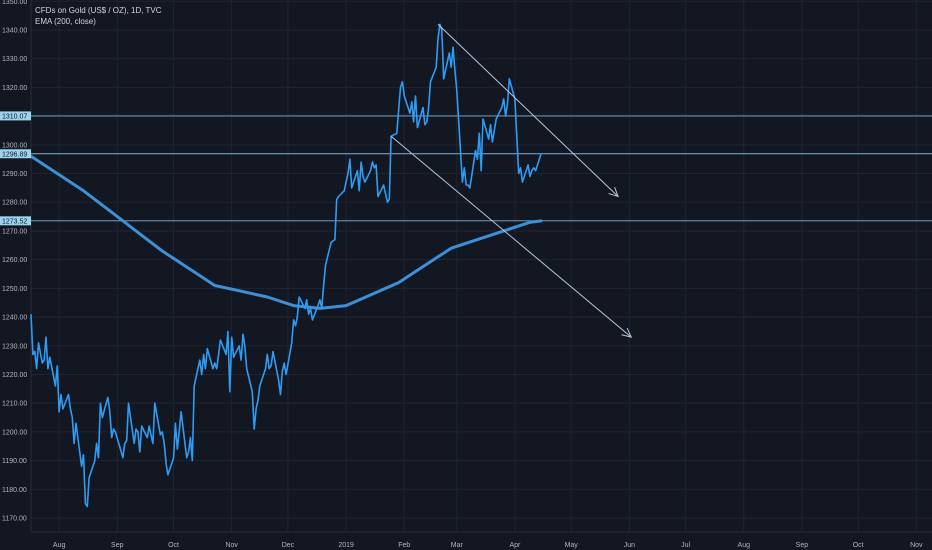 The image size is (932, 550). I want to click on x-tick-label: Jun, so click(629, 545).